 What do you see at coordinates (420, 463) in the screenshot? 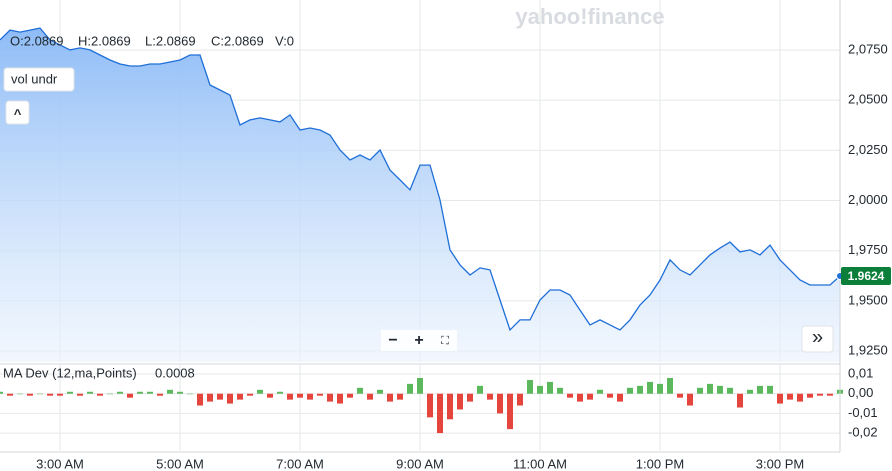
I see `x-tick-label: 9:00 AM` at bounding box center [420, 463].